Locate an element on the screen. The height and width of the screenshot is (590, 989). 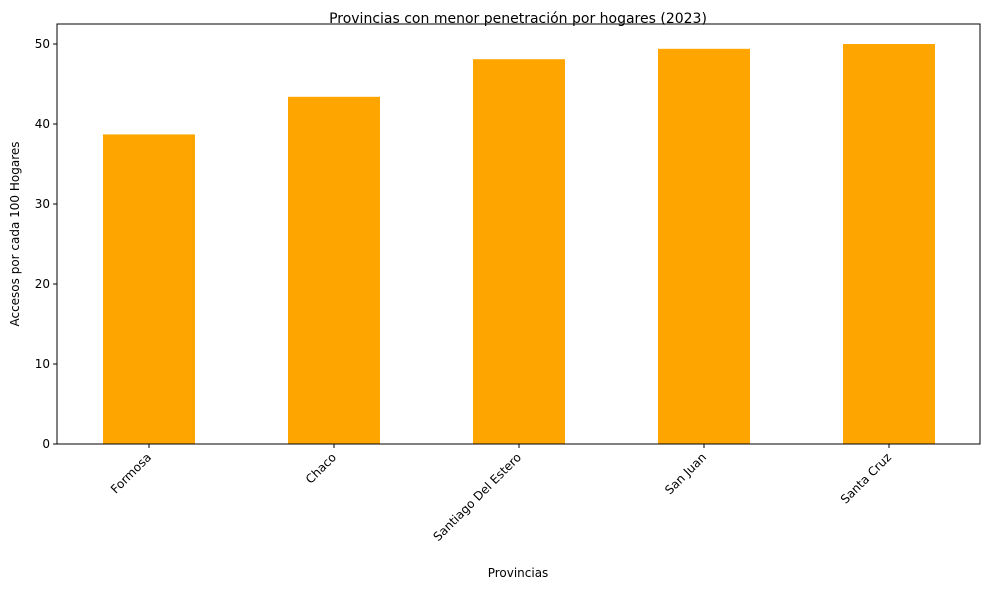
bar-santiago-del-estero is located at coordinates (519, 251).